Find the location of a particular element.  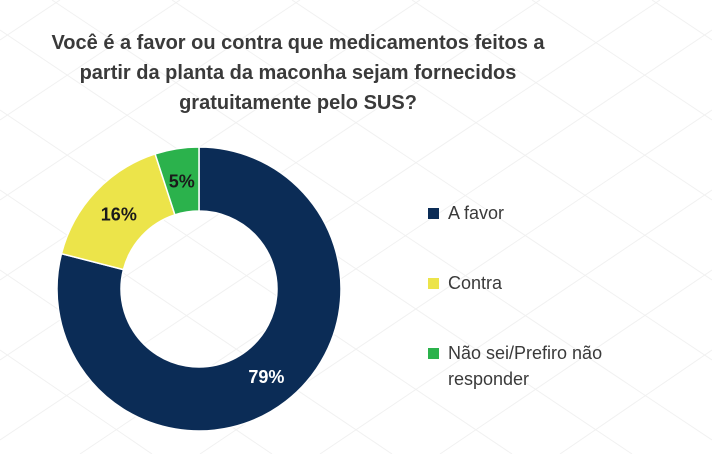

legend-label-nao-sei: Não sei/Prefiro não responder is located at coordinates (525, 366).